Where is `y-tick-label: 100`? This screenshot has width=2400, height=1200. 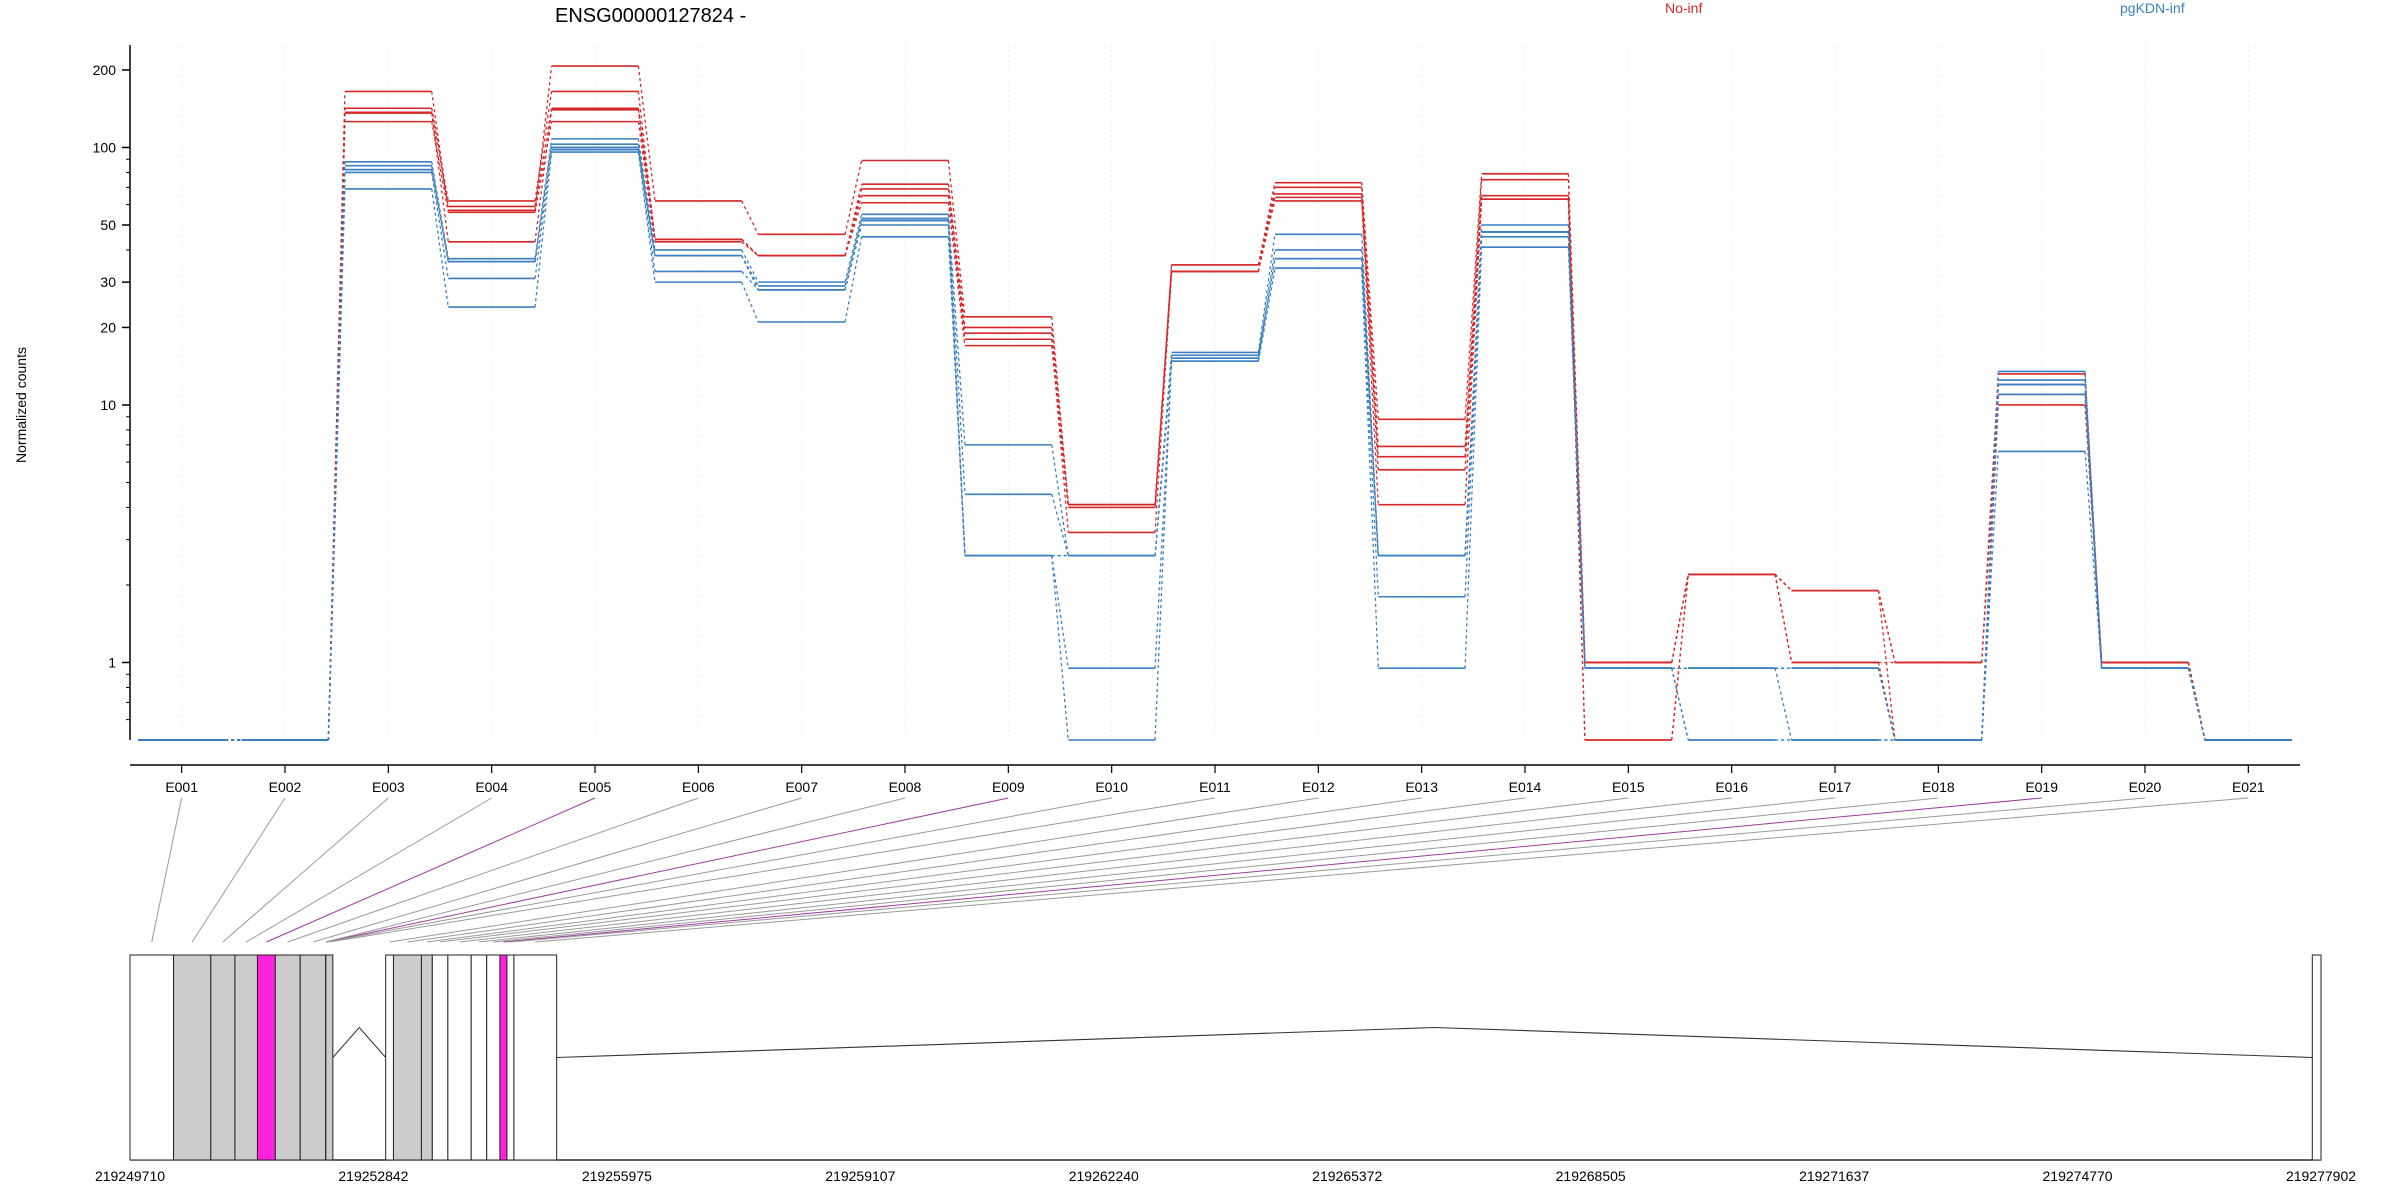
y-tick-label: 100 is located at coordinates (105, 147).